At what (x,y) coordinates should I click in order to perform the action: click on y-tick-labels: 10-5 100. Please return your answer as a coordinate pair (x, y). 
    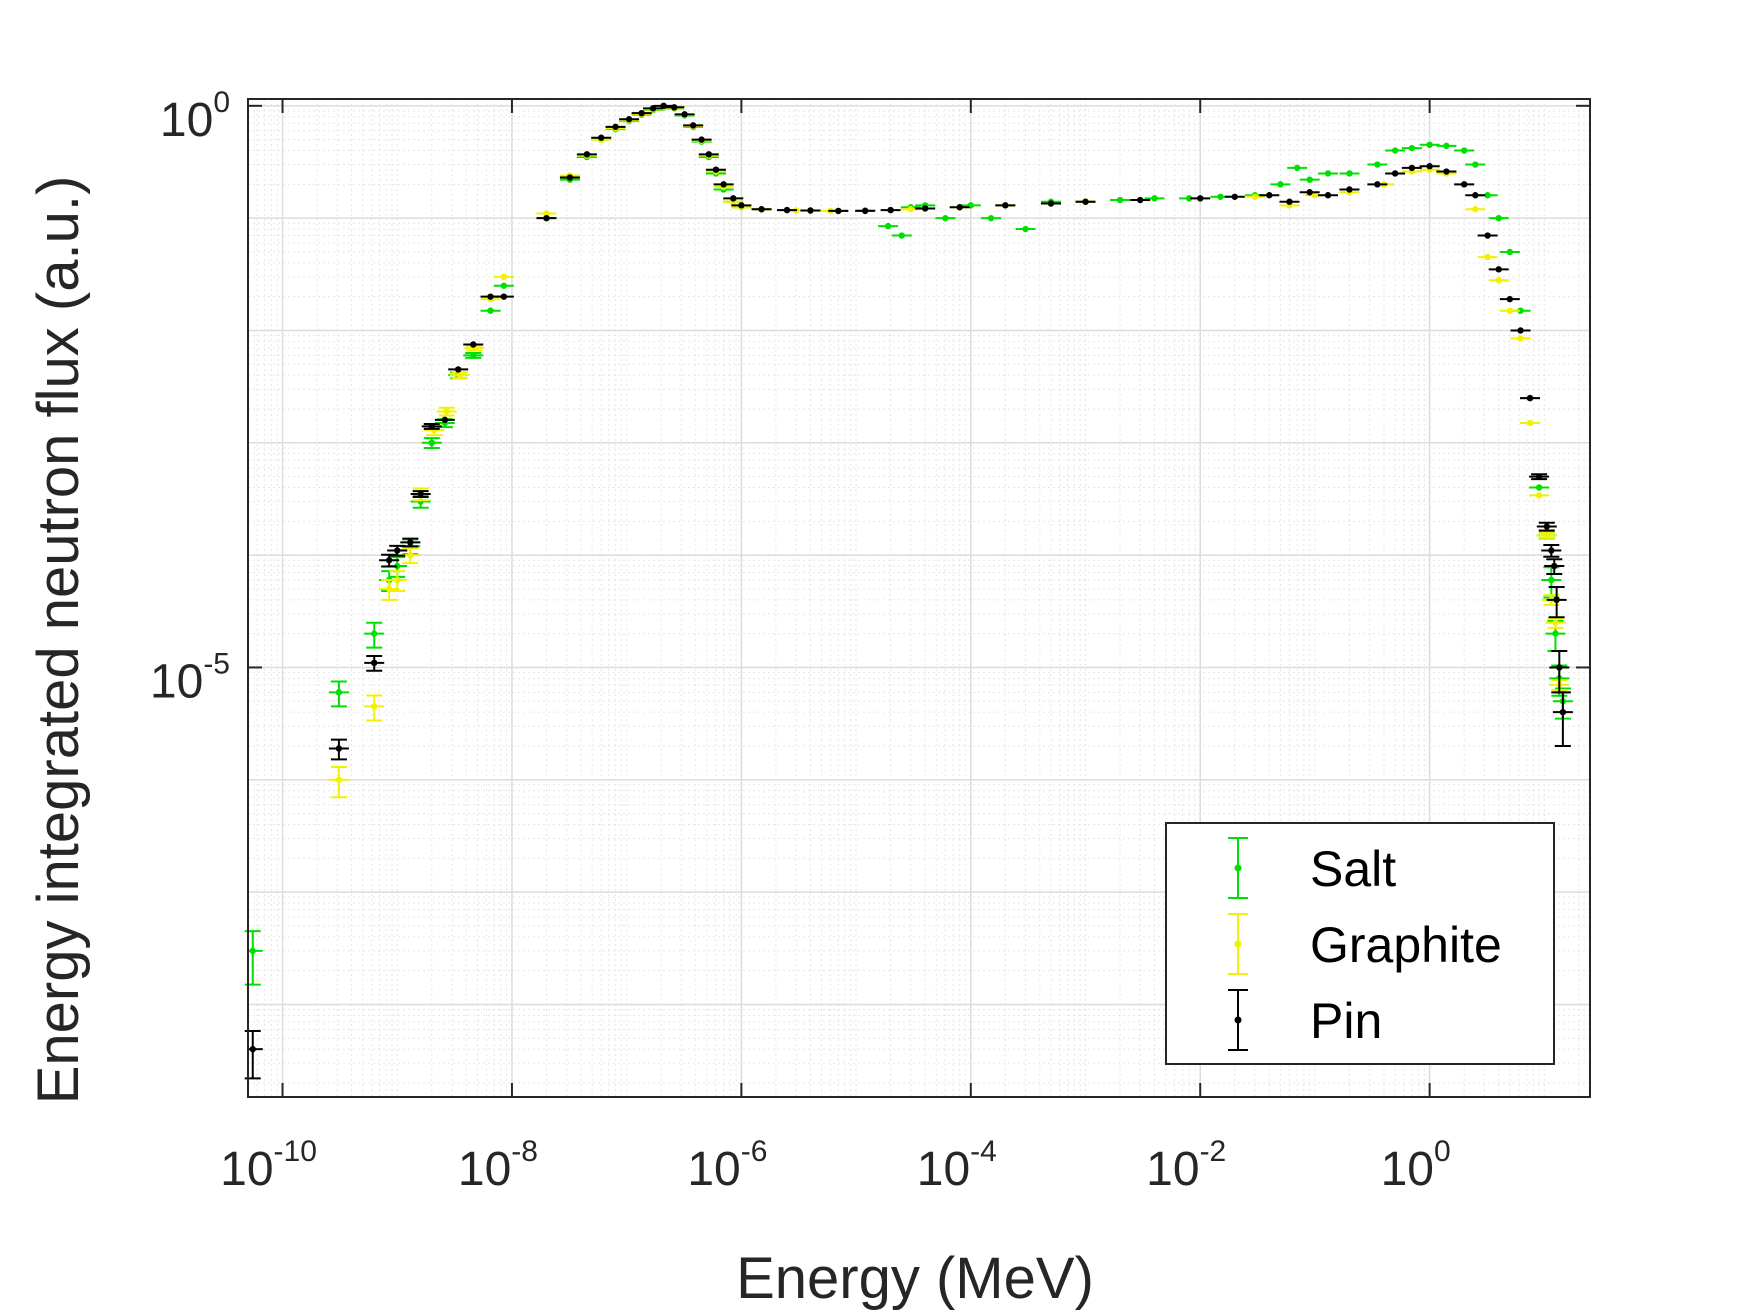
    Looking at the image, I should click on (190, 397).